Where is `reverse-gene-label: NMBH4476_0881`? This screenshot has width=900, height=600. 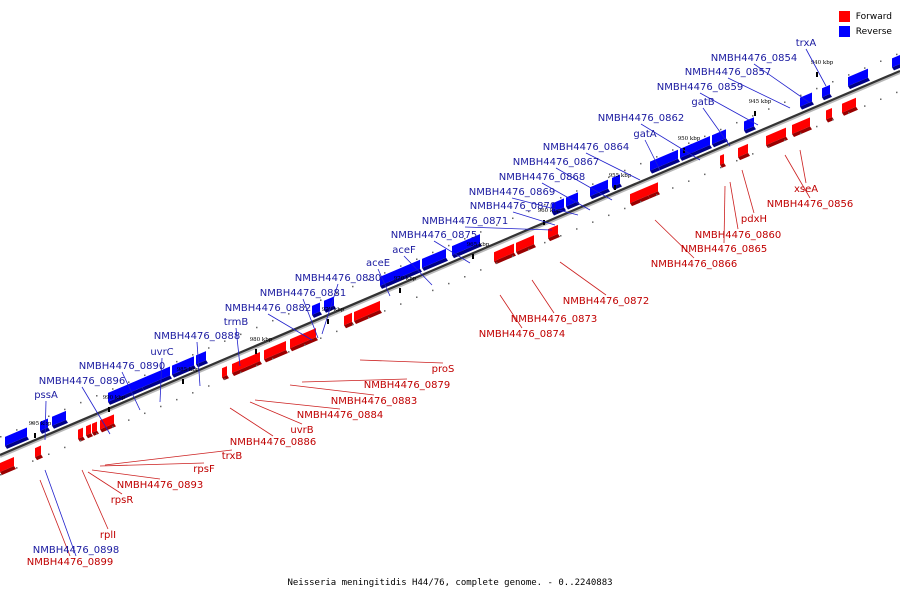
reverse-gene-label: NMBH4476_0881 is located at coordinates (303, 293).